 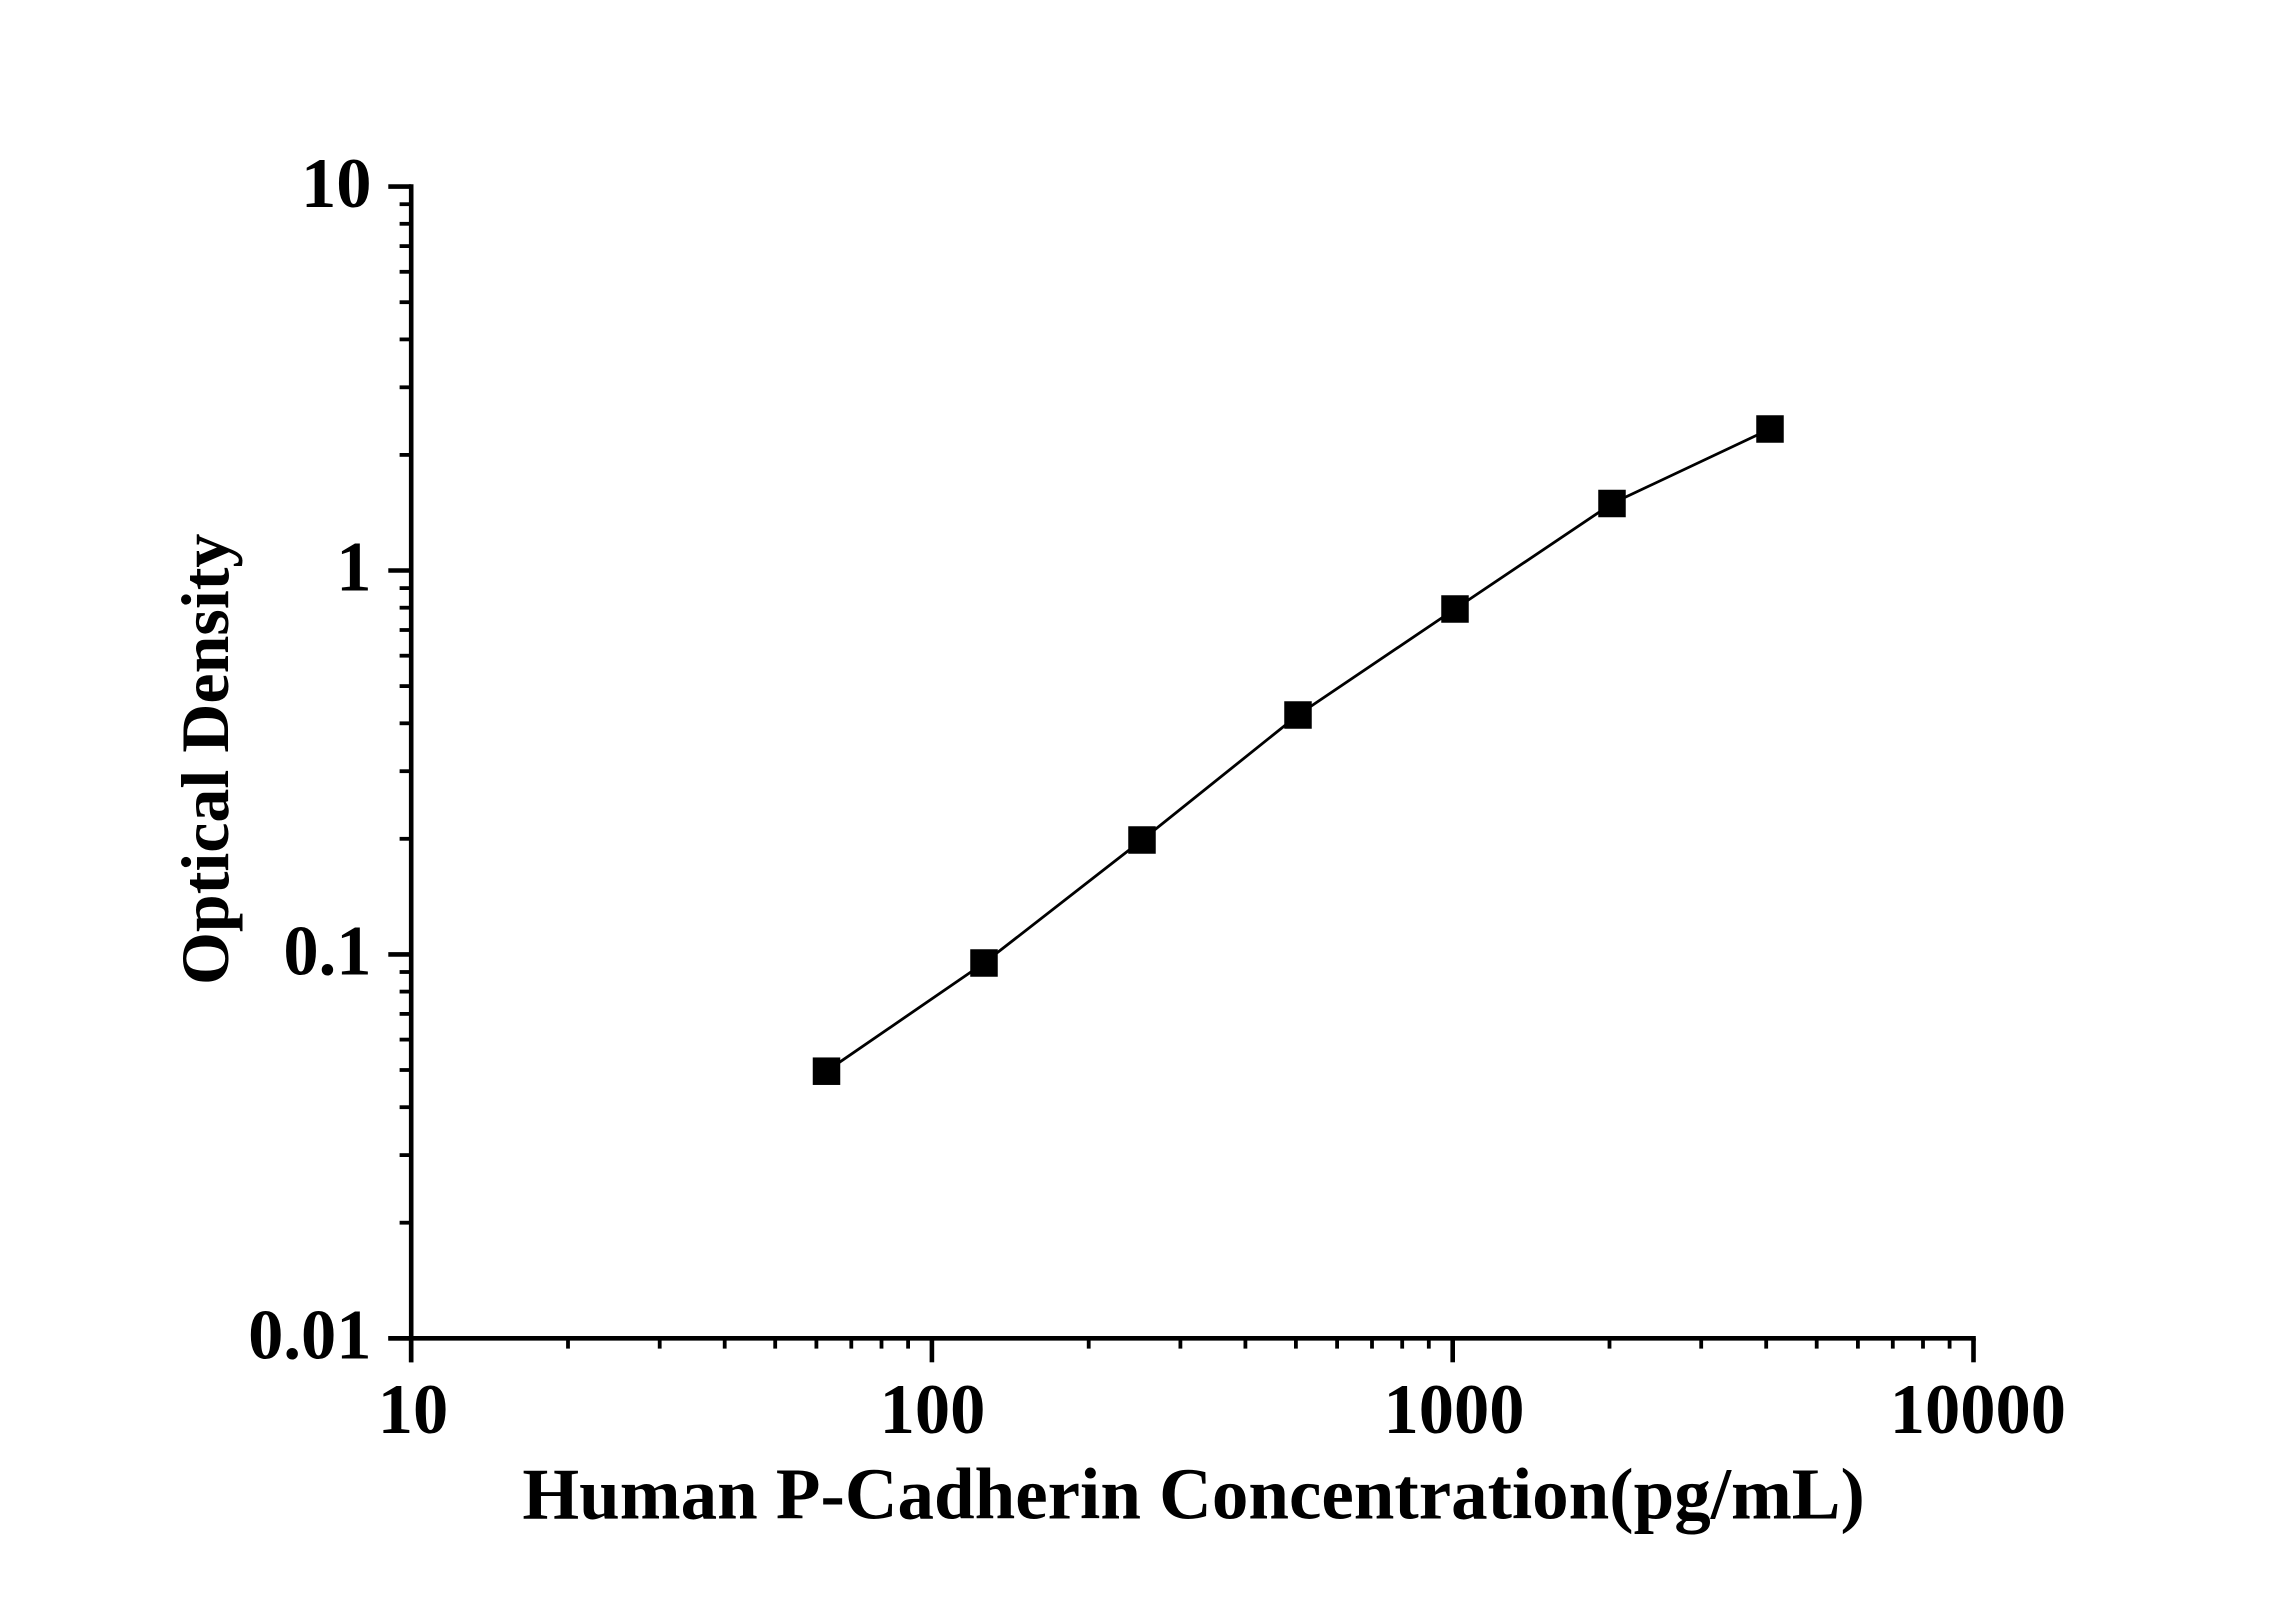 What do you see at coordinates (1454, 1410) in the screenshot?
I see `svg-text: 1000` at bounding box center [1454, 1410].